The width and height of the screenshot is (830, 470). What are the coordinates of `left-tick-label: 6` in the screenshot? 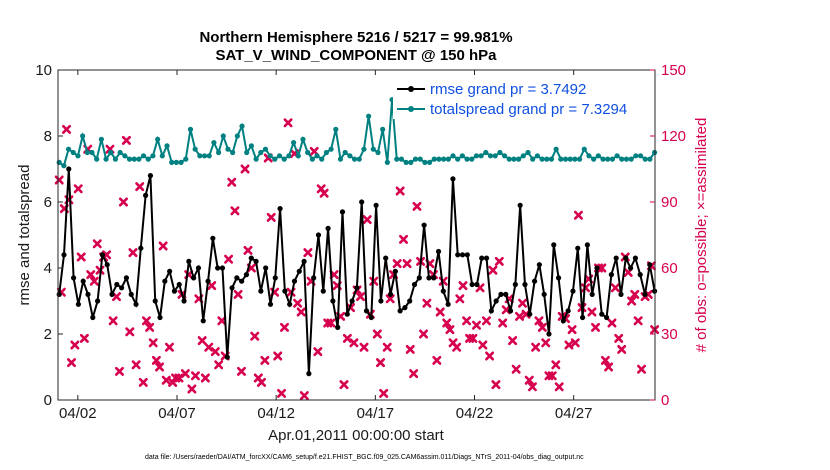 It's located at (48, 202).